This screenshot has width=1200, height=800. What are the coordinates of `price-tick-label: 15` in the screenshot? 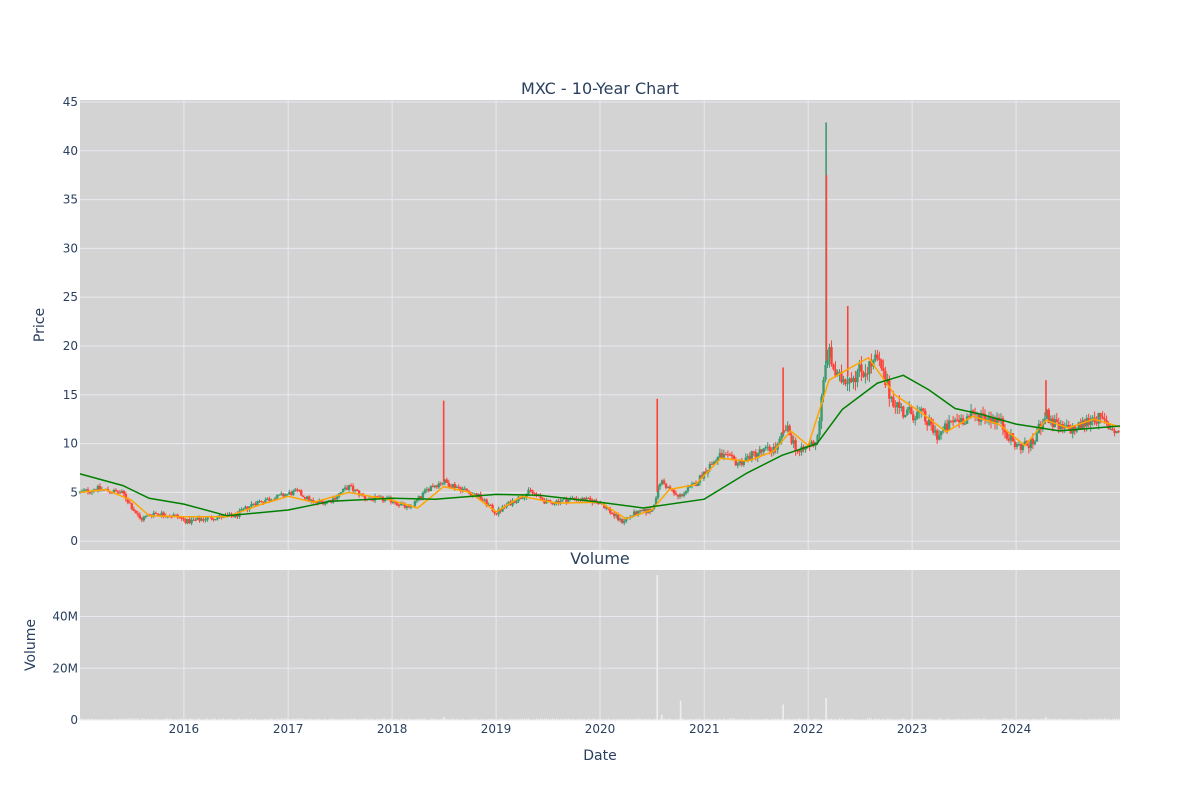 It's located at (70, 395).